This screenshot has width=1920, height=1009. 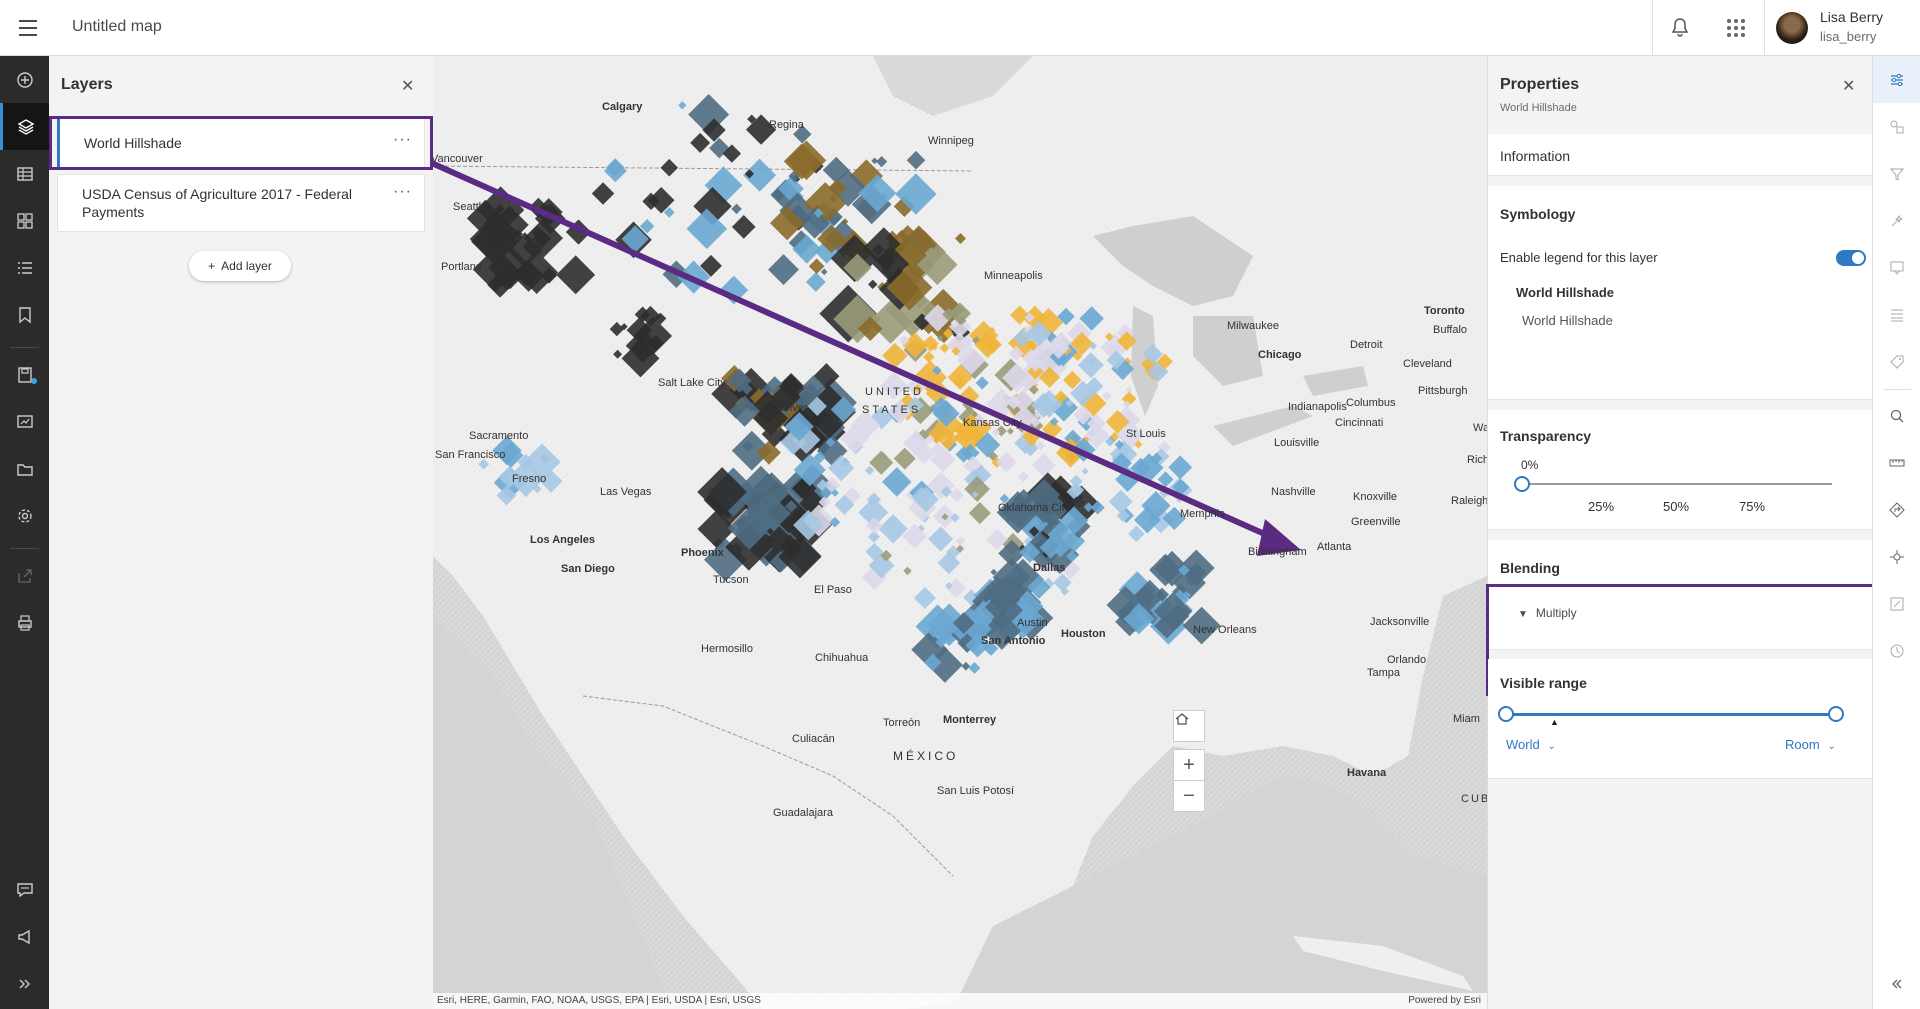 I want to click on add-layer-button: + Add layer, so click(x=240, y=266).